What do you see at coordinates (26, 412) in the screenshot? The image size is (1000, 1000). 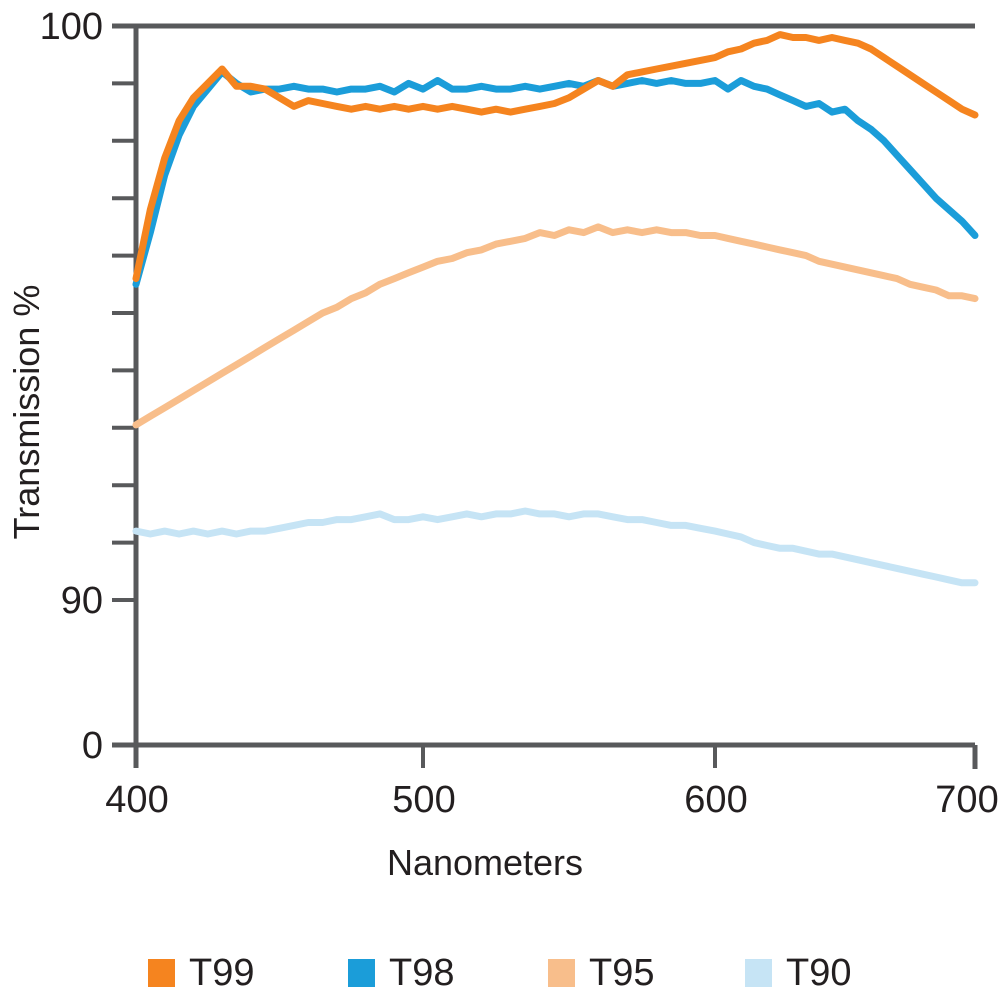 I see `y-axis-label: Transmission %` at bounding box center [26, 412].